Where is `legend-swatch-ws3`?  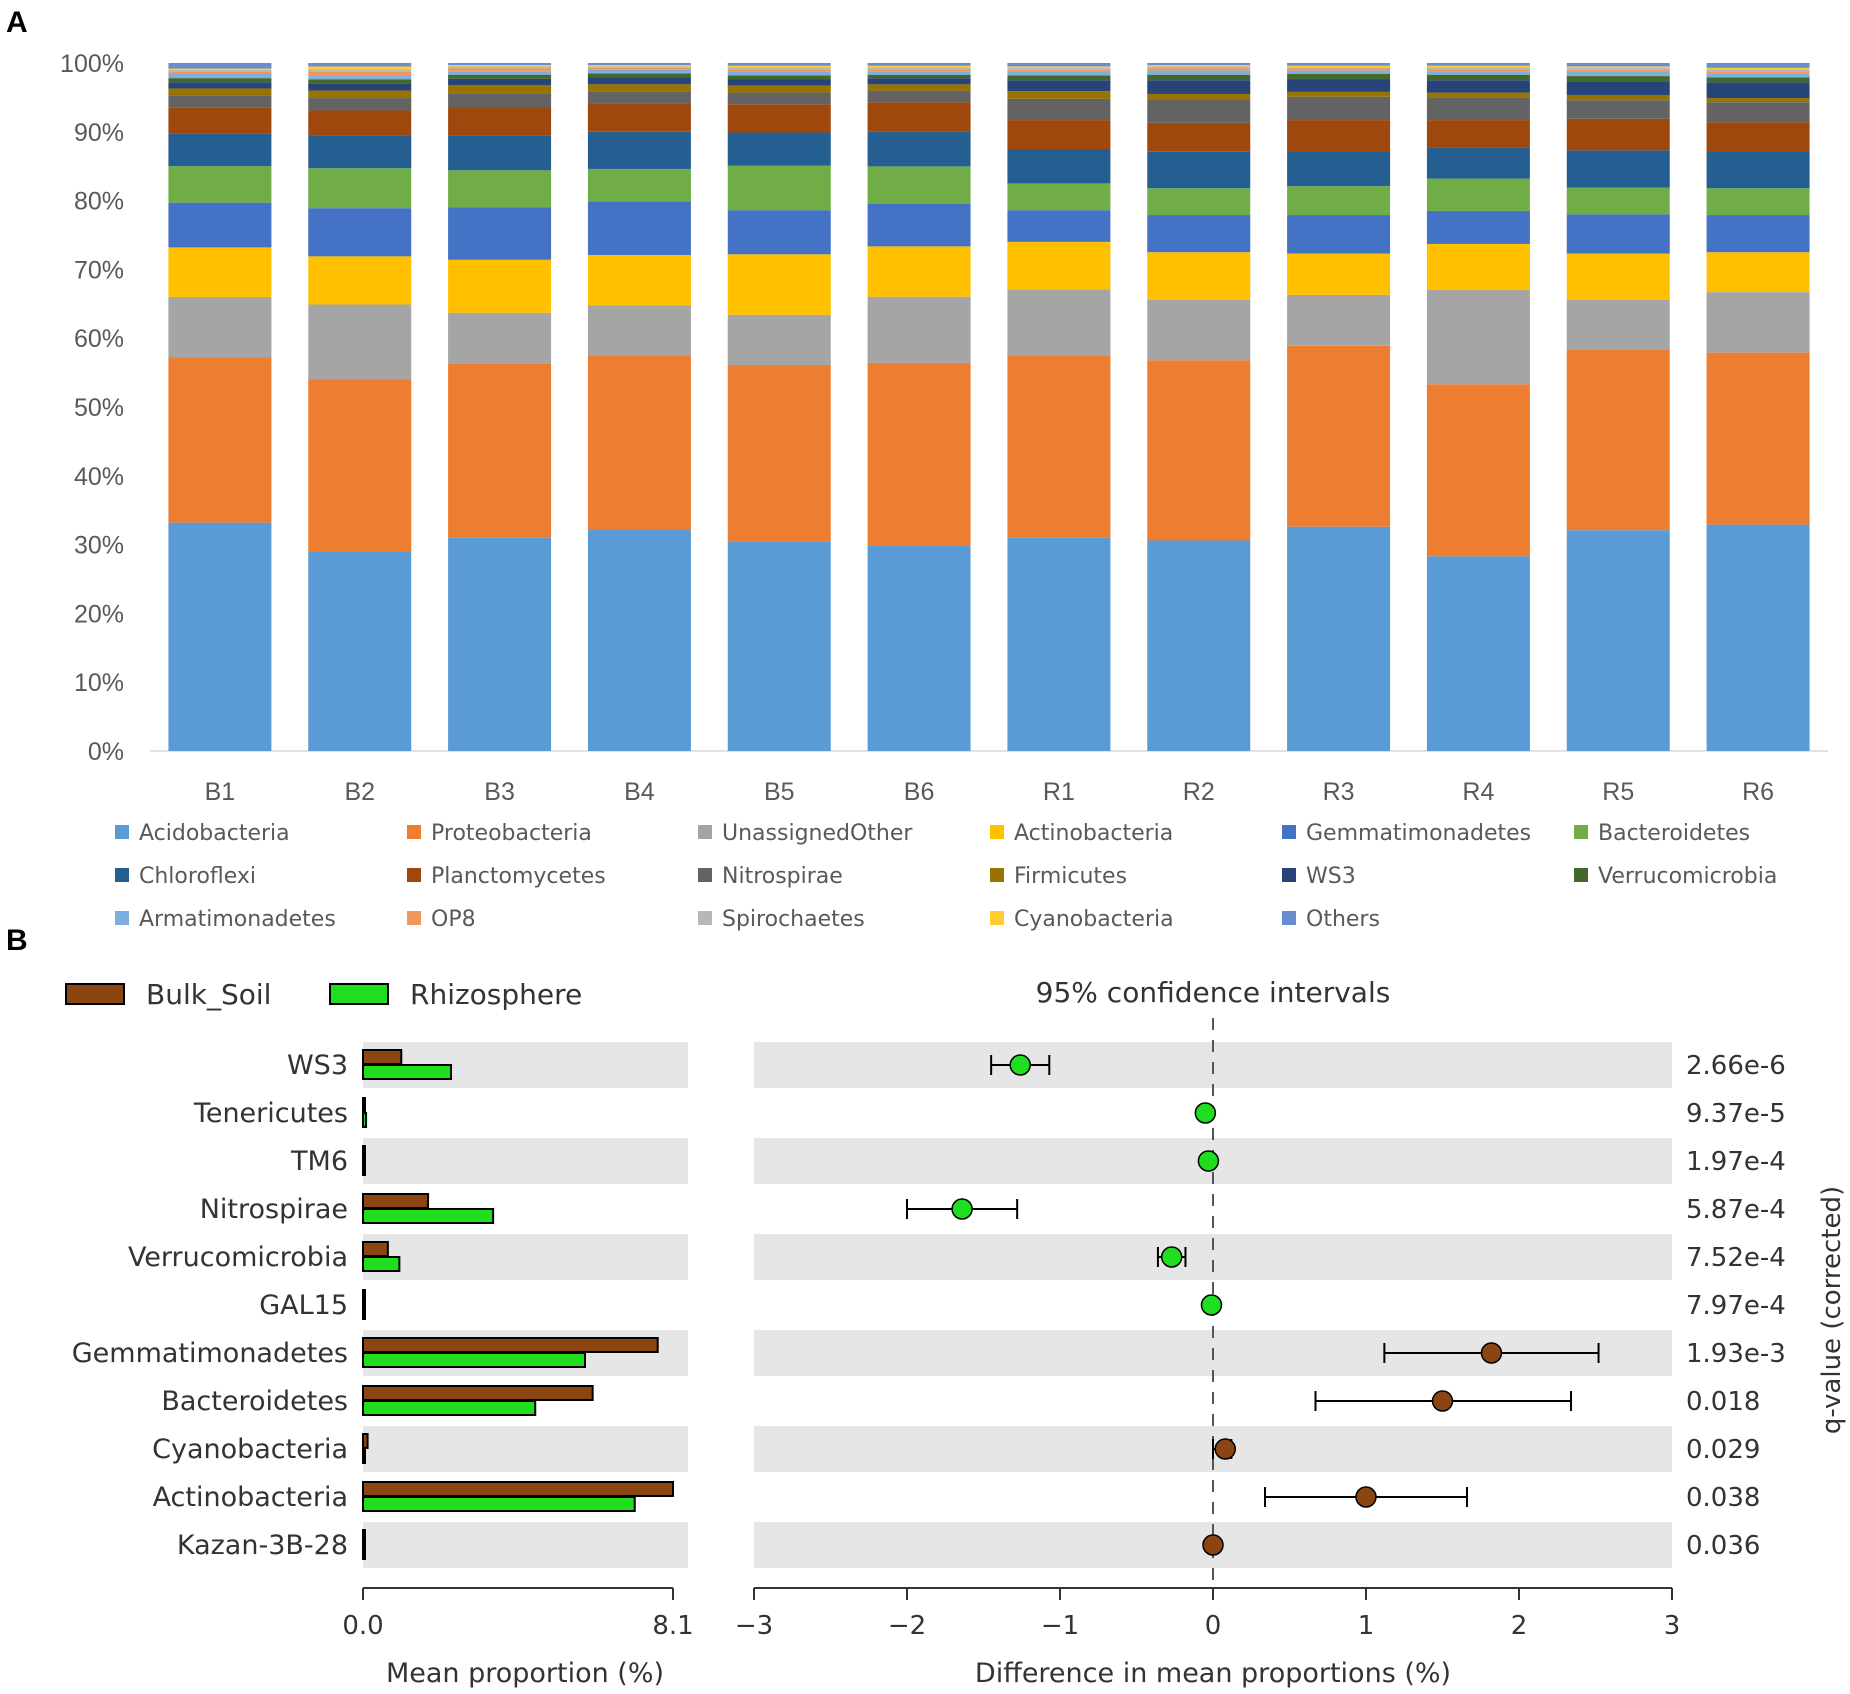
legend-swatch-ws3 is located at coordinates (1289, 875).